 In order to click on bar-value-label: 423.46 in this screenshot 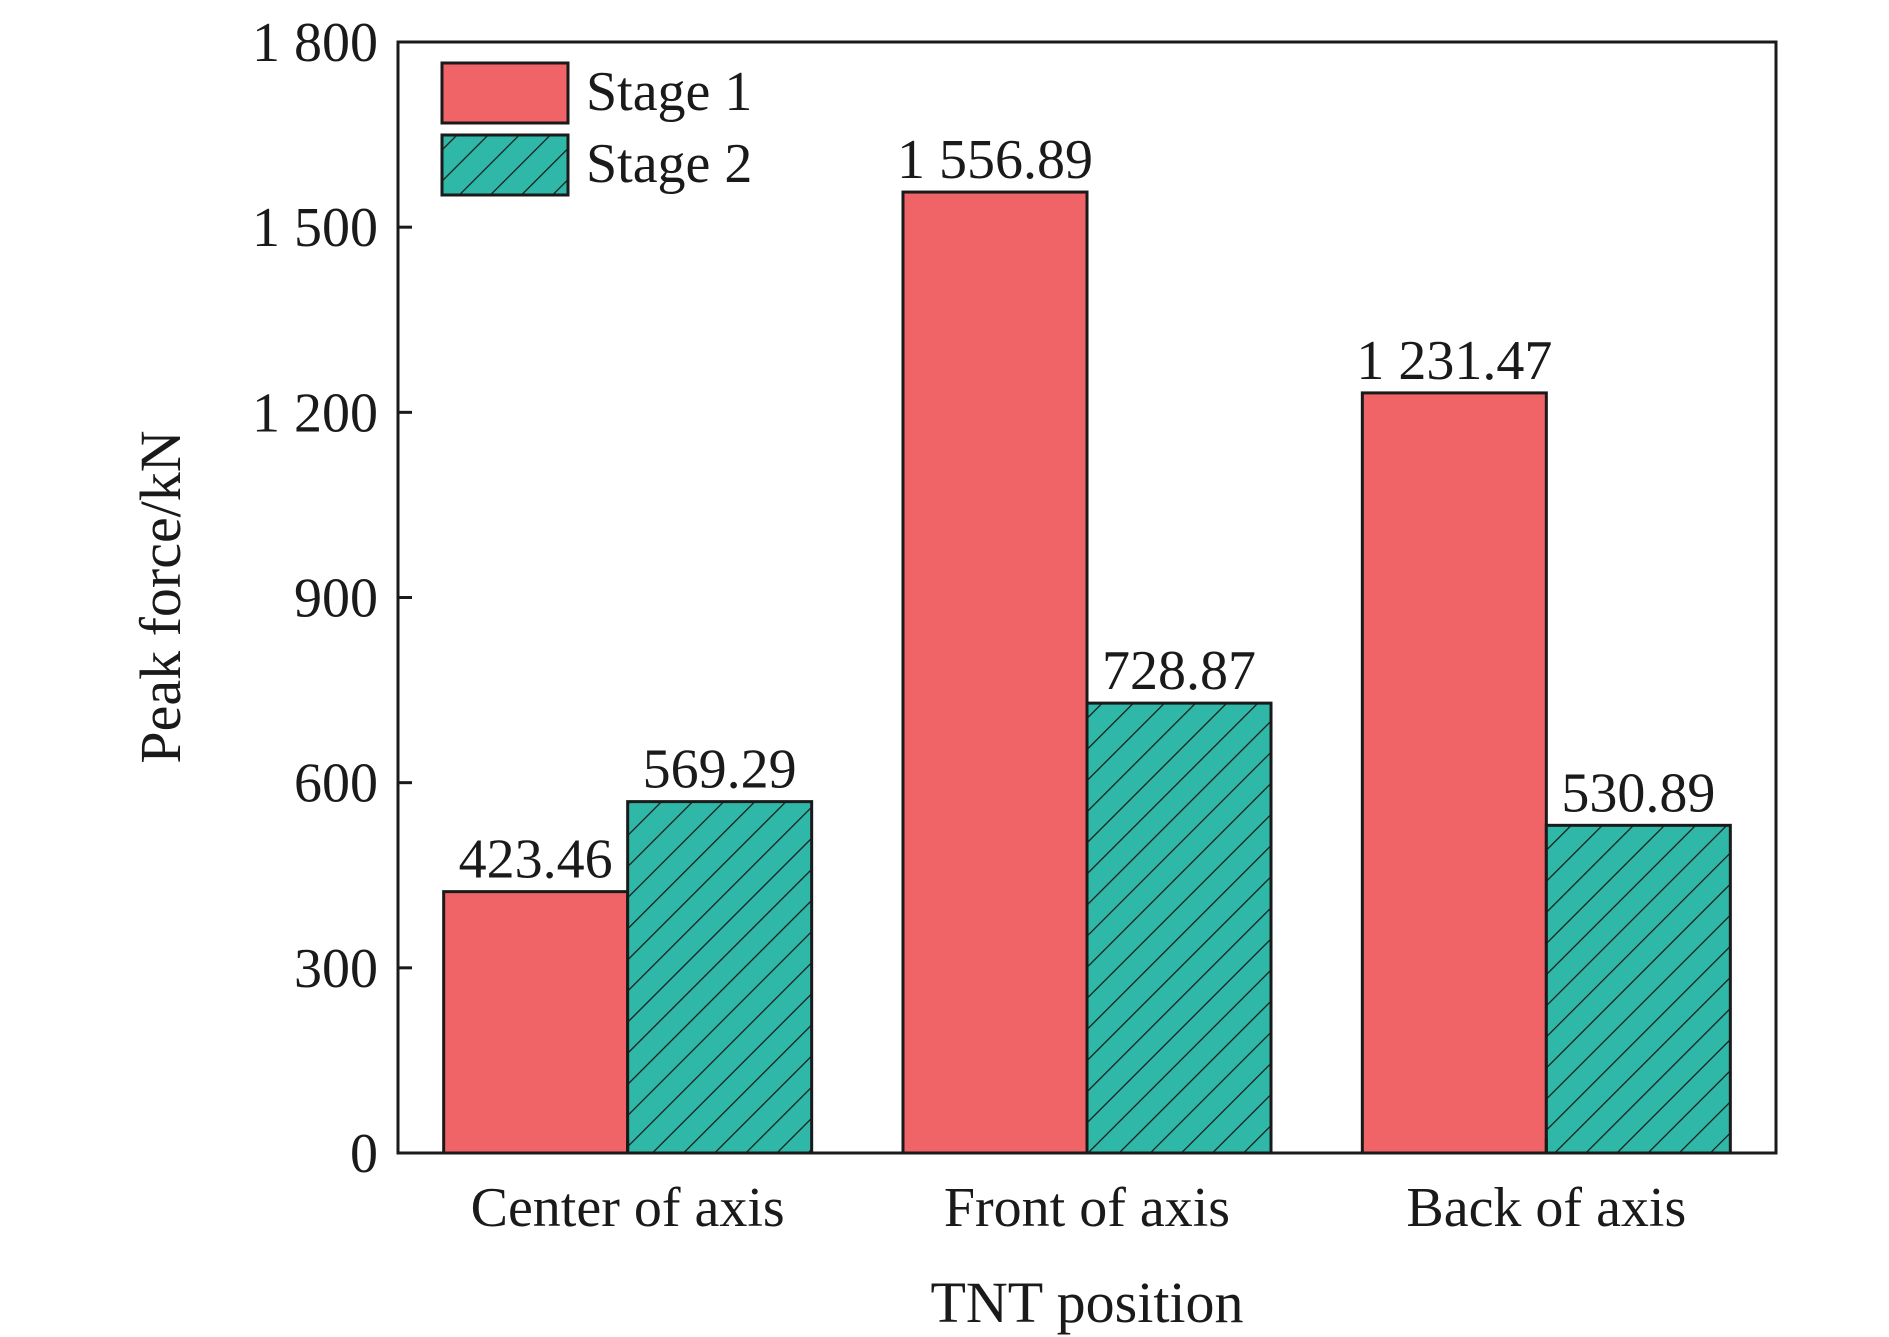, I will do `click(536, 860)`.